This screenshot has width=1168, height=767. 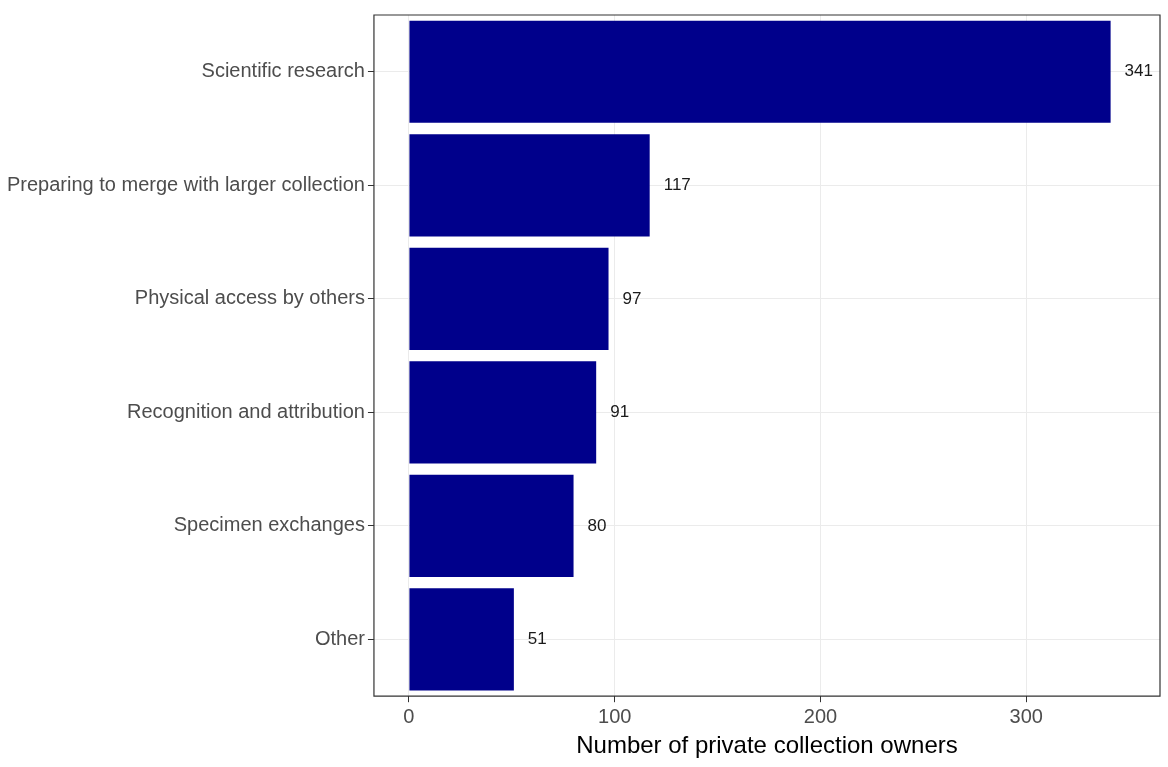 What do you see at coordinates (1138, 71) in the screenshot?
I see `data-label: 341` at bounding box center [1138, 71].